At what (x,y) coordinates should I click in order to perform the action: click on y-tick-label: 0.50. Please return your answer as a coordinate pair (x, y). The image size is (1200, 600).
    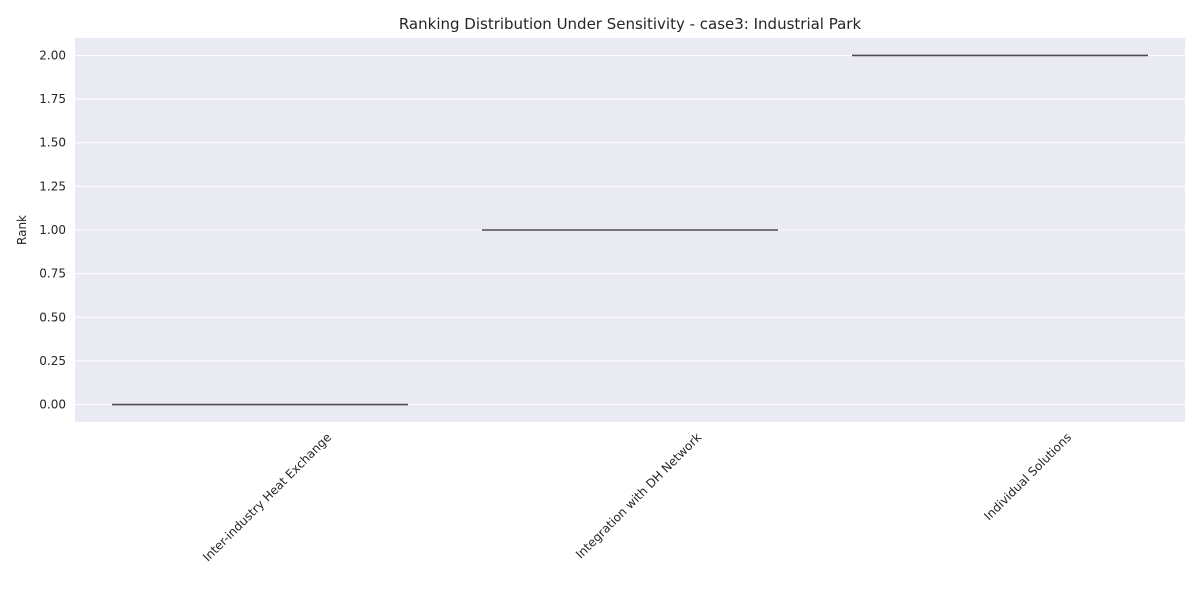
    Looking at the image, I should click on (52, 317).